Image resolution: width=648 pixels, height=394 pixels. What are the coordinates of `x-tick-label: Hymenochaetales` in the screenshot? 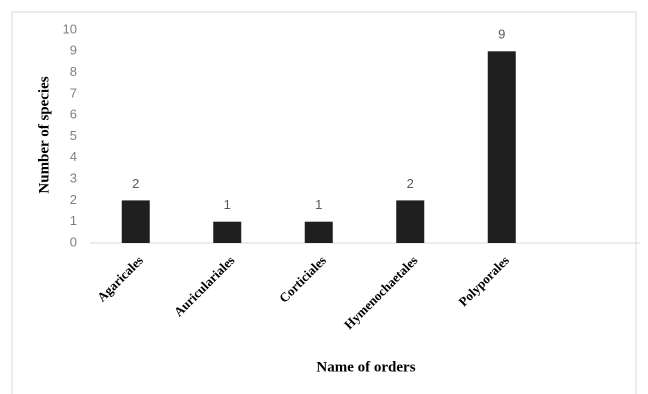 It's located at (381, 293).